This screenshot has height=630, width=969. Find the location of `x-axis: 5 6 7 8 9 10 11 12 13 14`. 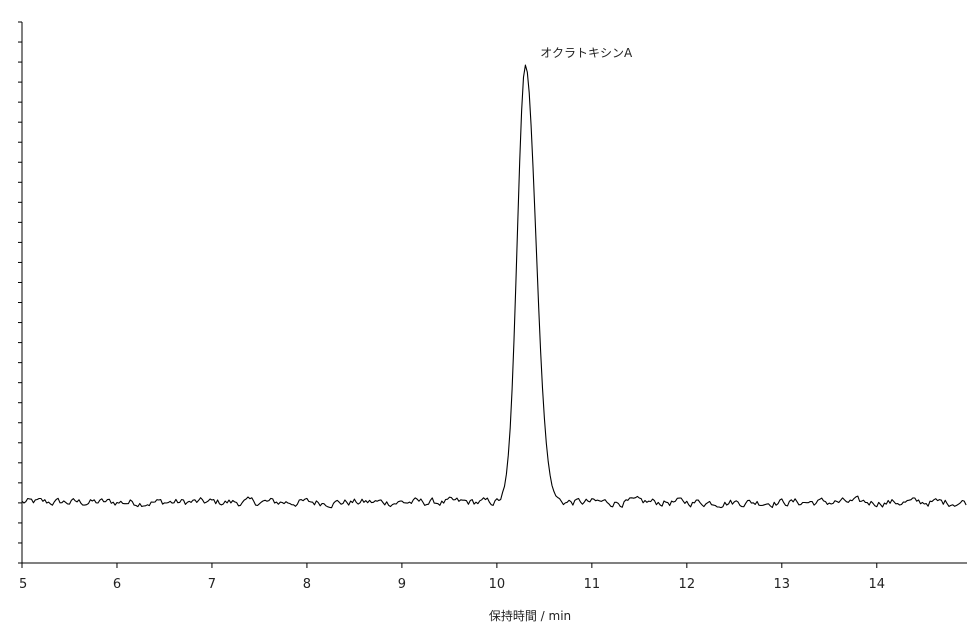

x-axis: 5 6 7 8 9 10 11 12 13 14 is located at coordinates (493, 577).